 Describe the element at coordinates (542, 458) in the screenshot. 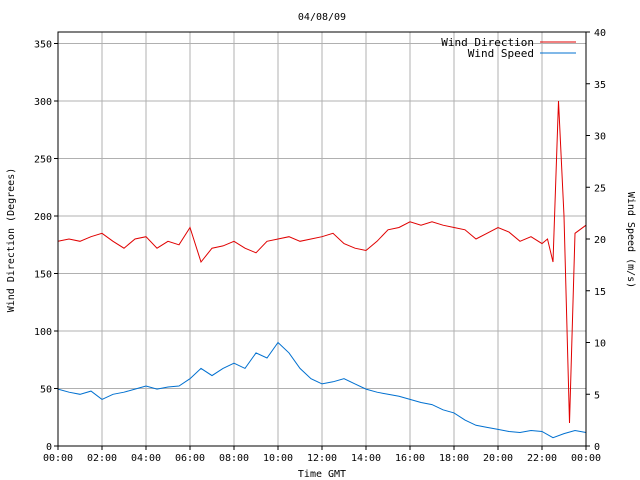

I see `x-tick-label: 22:00` at that location.